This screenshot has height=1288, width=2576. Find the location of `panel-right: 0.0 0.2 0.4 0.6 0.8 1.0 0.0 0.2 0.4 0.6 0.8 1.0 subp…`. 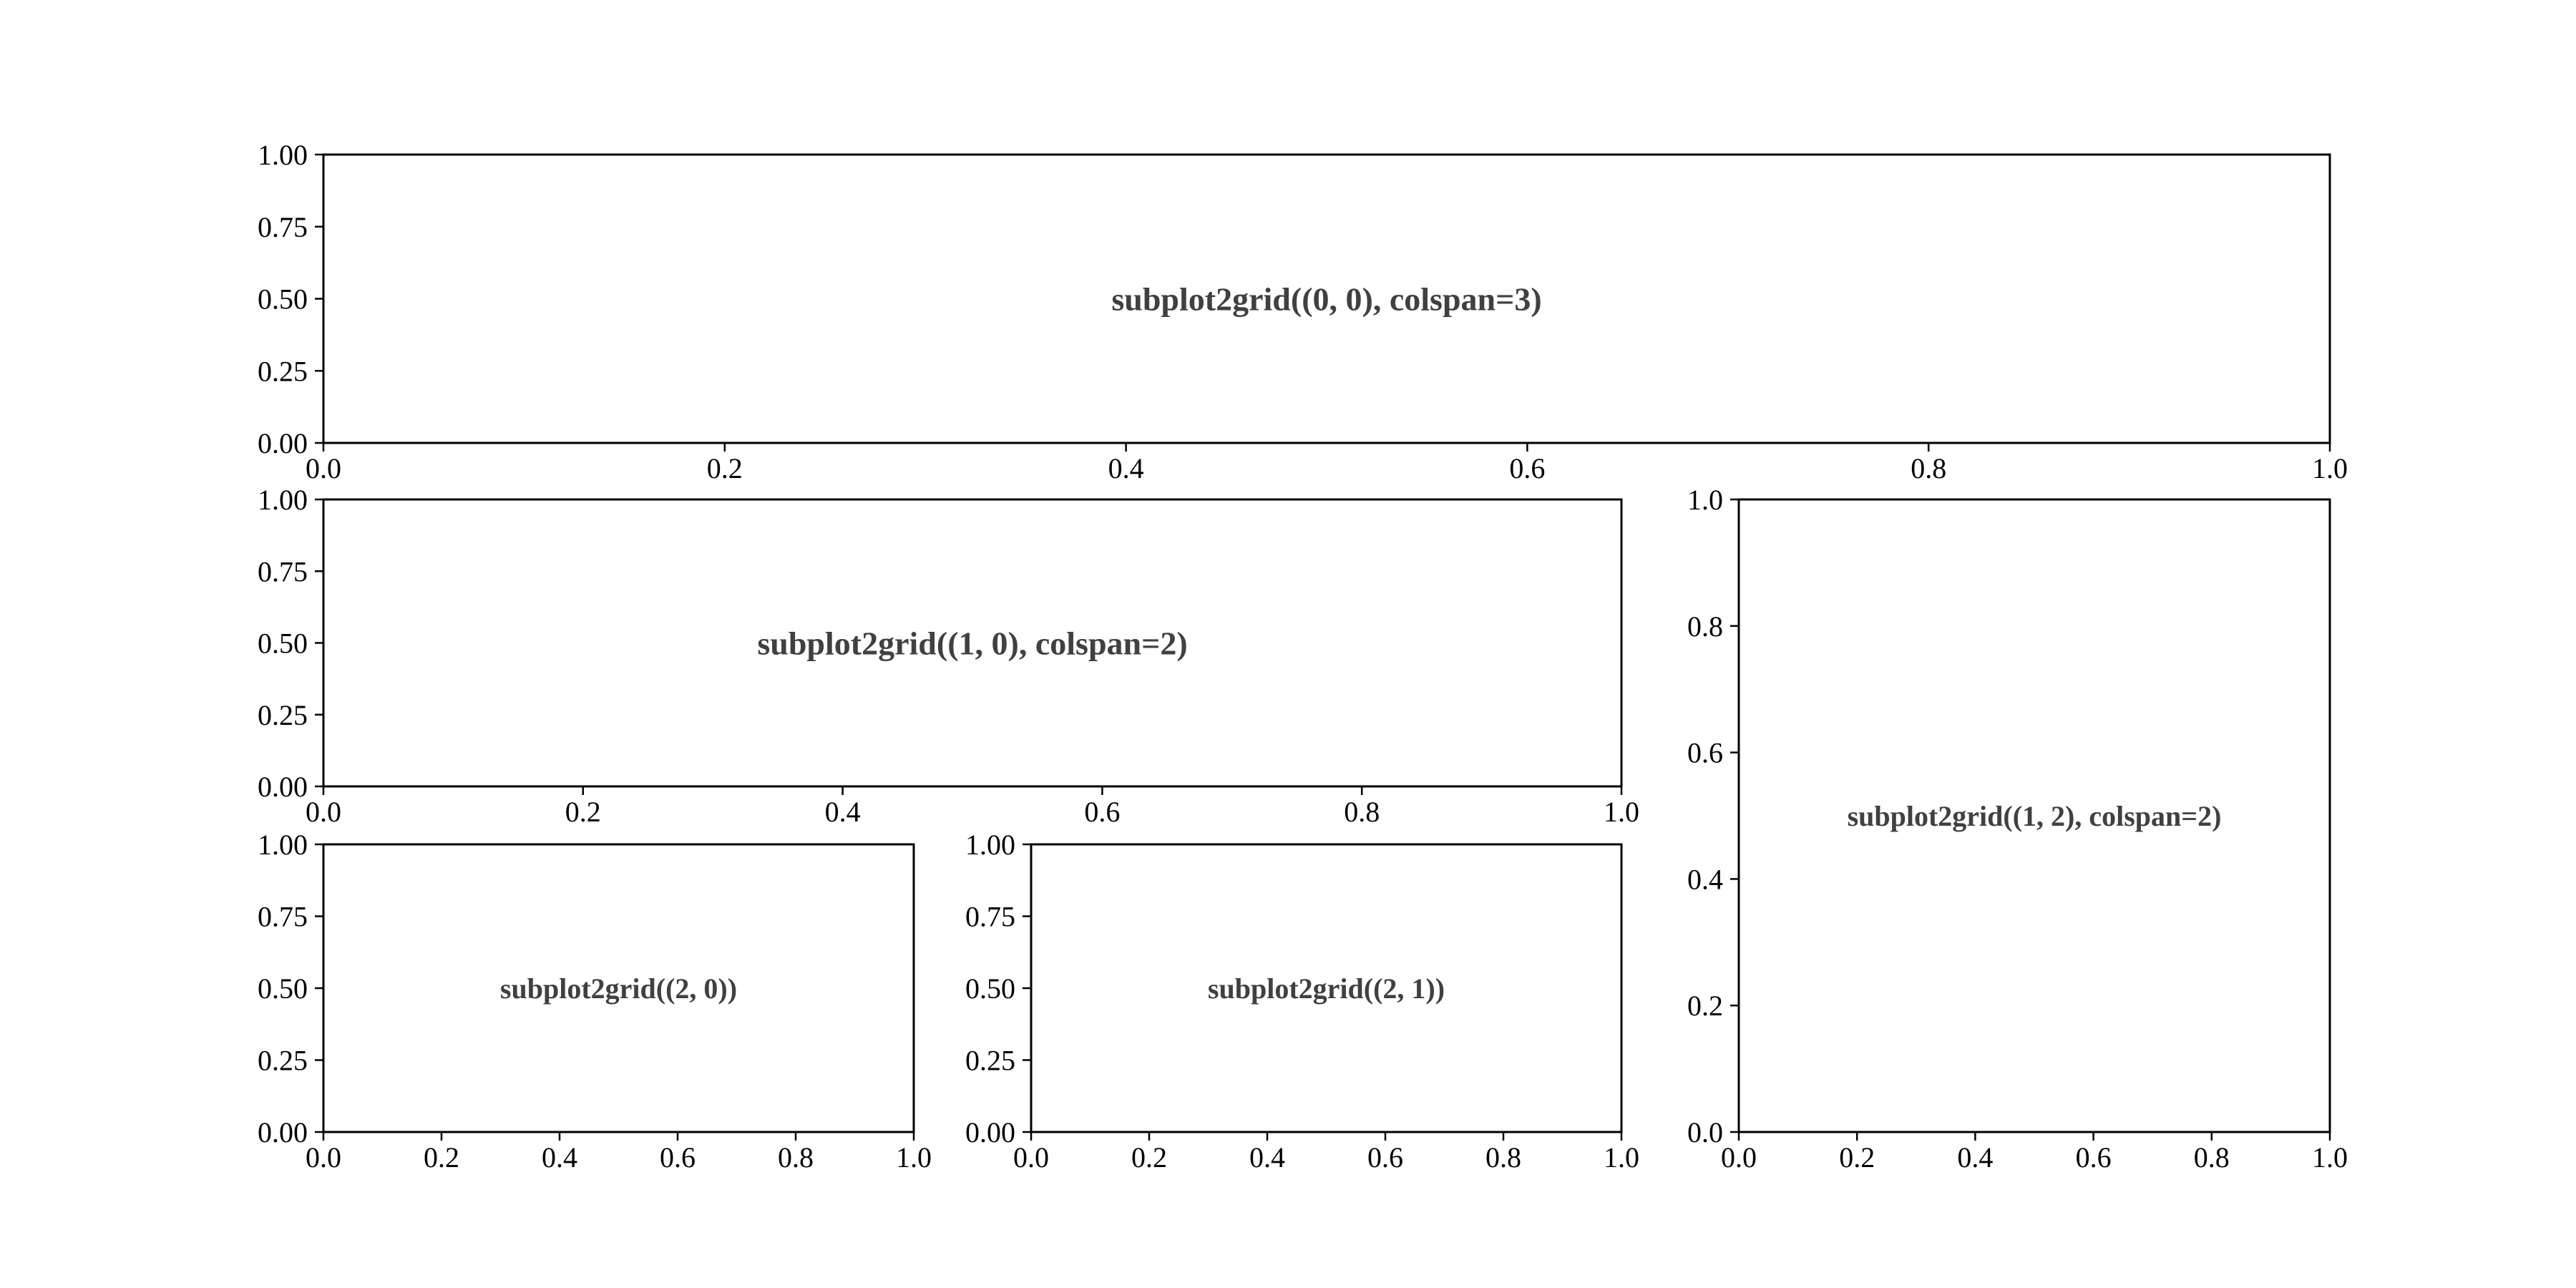

panel-right: 0.0 0.2 0.4 0.6 0.8 1.0 0.0 0.2 0.4 0.6 0.8 1.0 subp… is located at coordinates (2017, 829).